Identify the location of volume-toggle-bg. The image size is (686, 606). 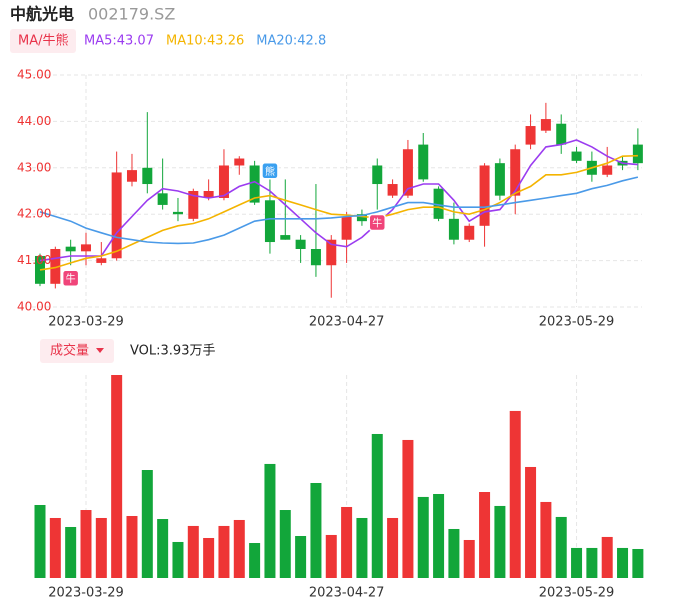
(77, 351).